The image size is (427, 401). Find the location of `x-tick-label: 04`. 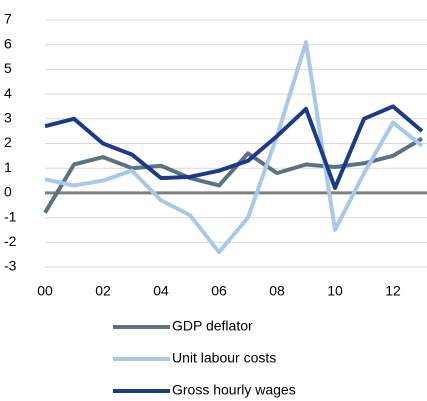

x-tick-label: 04 is located at coordinates (161, 291).